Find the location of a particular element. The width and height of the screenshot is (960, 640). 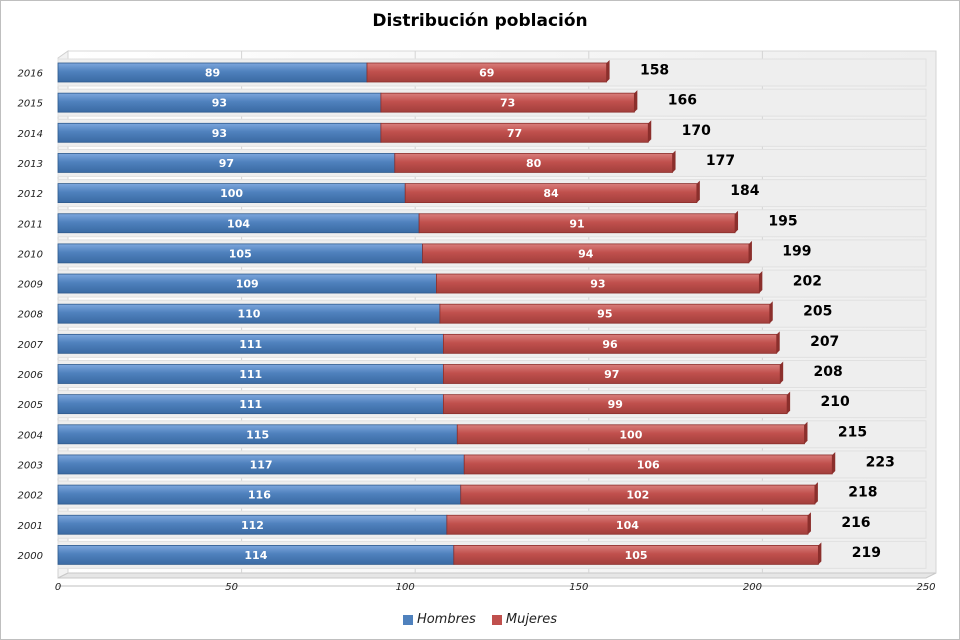

legend-item-mujeres: Mujeres is located at coordinates (524, 619).